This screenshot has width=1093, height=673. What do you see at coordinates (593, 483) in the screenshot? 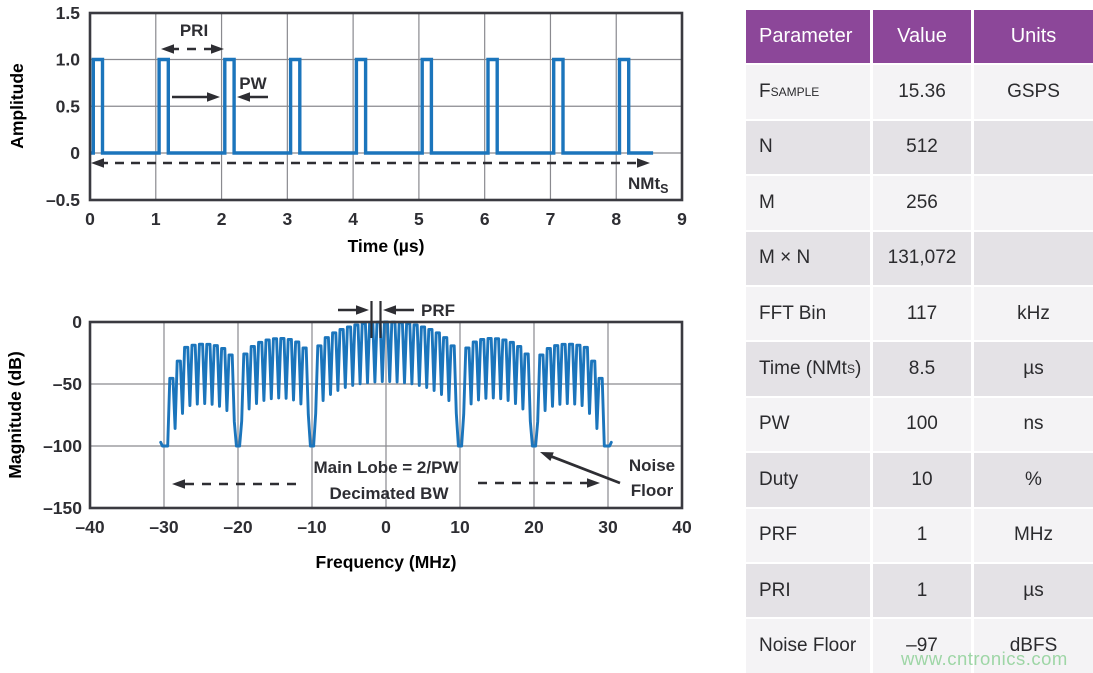
I see `decimated-bw-arrowhead-right` at bounding box center [593, 483].